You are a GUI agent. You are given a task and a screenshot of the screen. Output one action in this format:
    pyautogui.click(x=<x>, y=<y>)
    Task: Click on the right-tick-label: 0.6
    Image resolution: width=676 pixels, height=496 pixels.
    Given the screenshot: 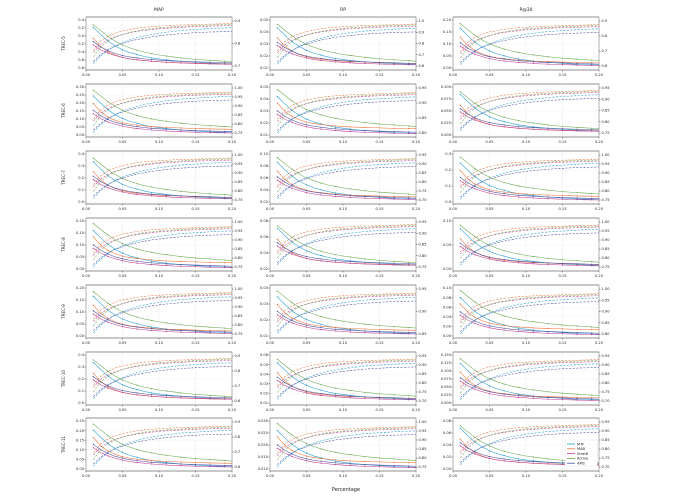 What is the action you would take?
    pyautogui.click(x=422, y=66)
    